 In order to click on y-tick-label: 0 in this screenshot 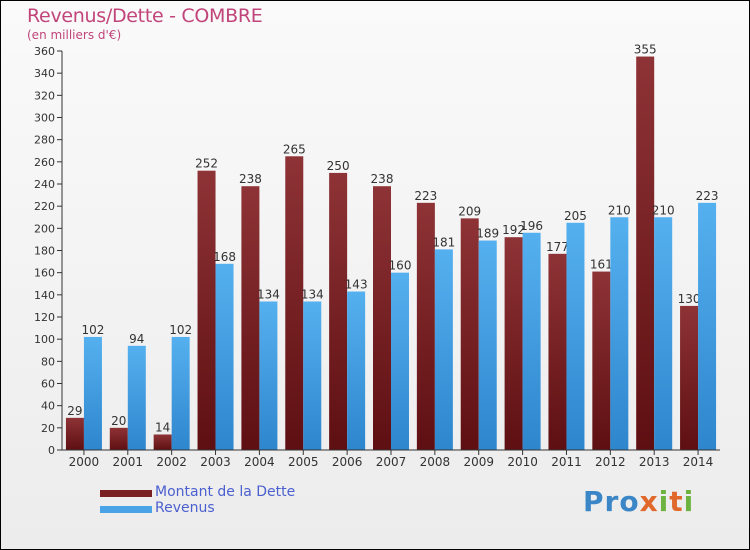, I will do `click(51, 450)`.